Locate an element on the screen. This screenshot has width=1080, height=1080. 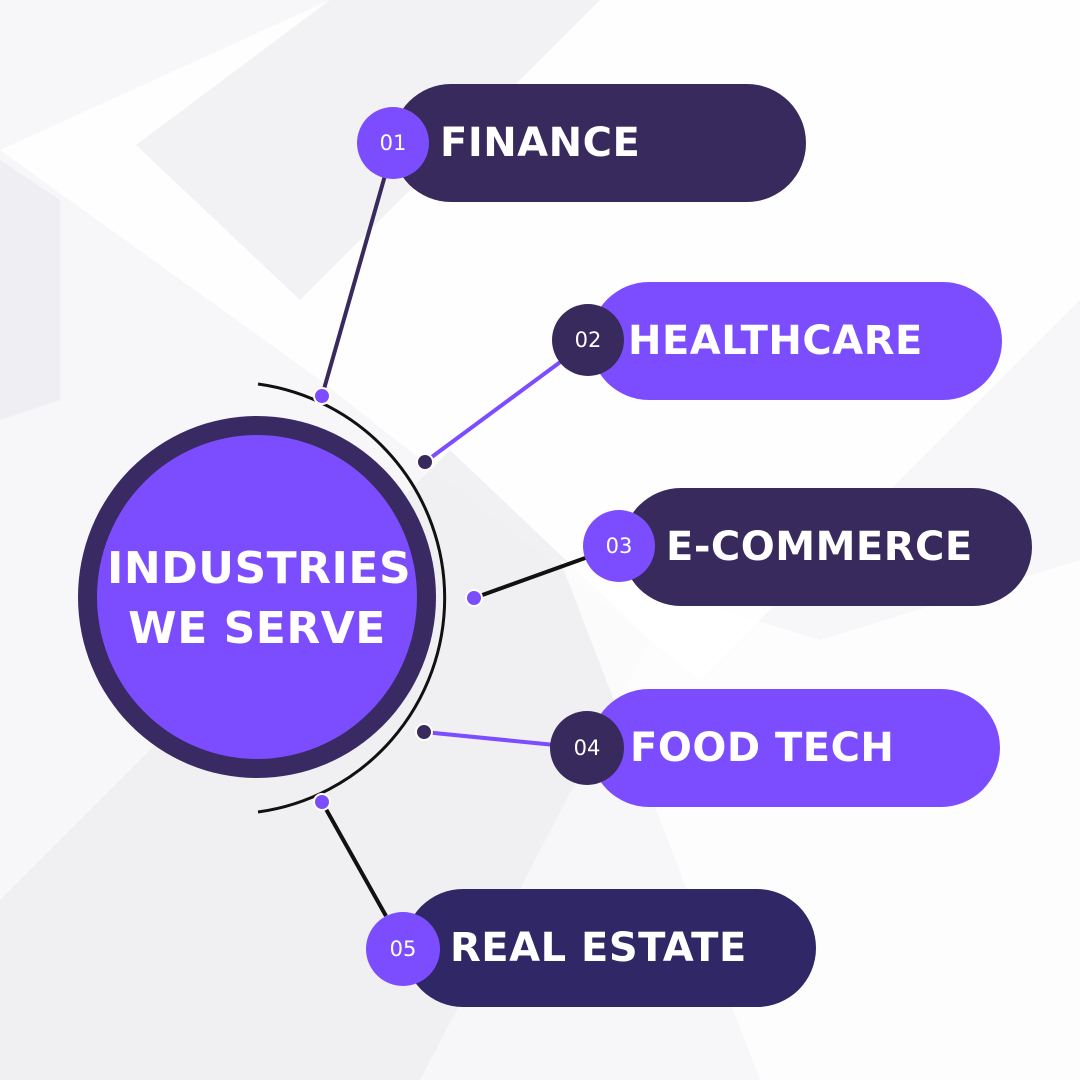
connector-finance is located at coordinates (354, 284).